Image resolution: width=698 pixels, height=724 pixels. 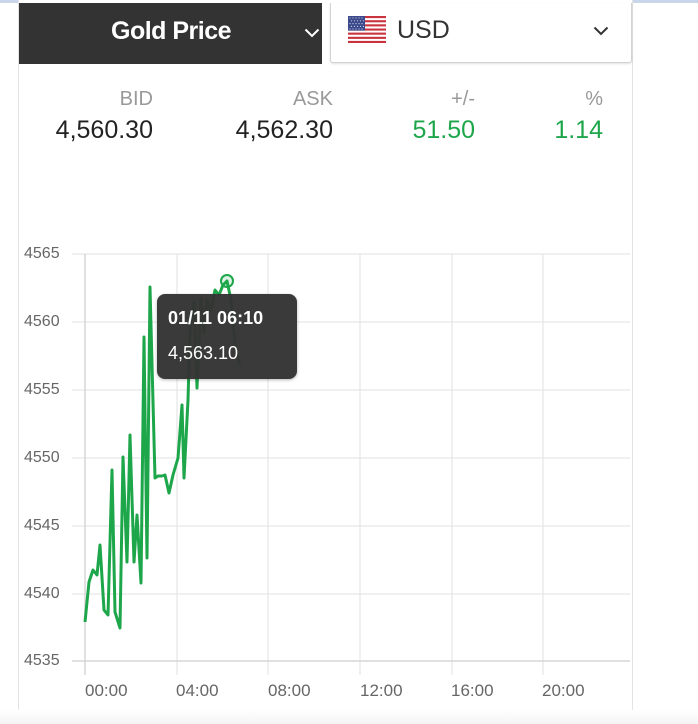 I want to click on x-tick-label: 08:00, so click(x=289, y=690).